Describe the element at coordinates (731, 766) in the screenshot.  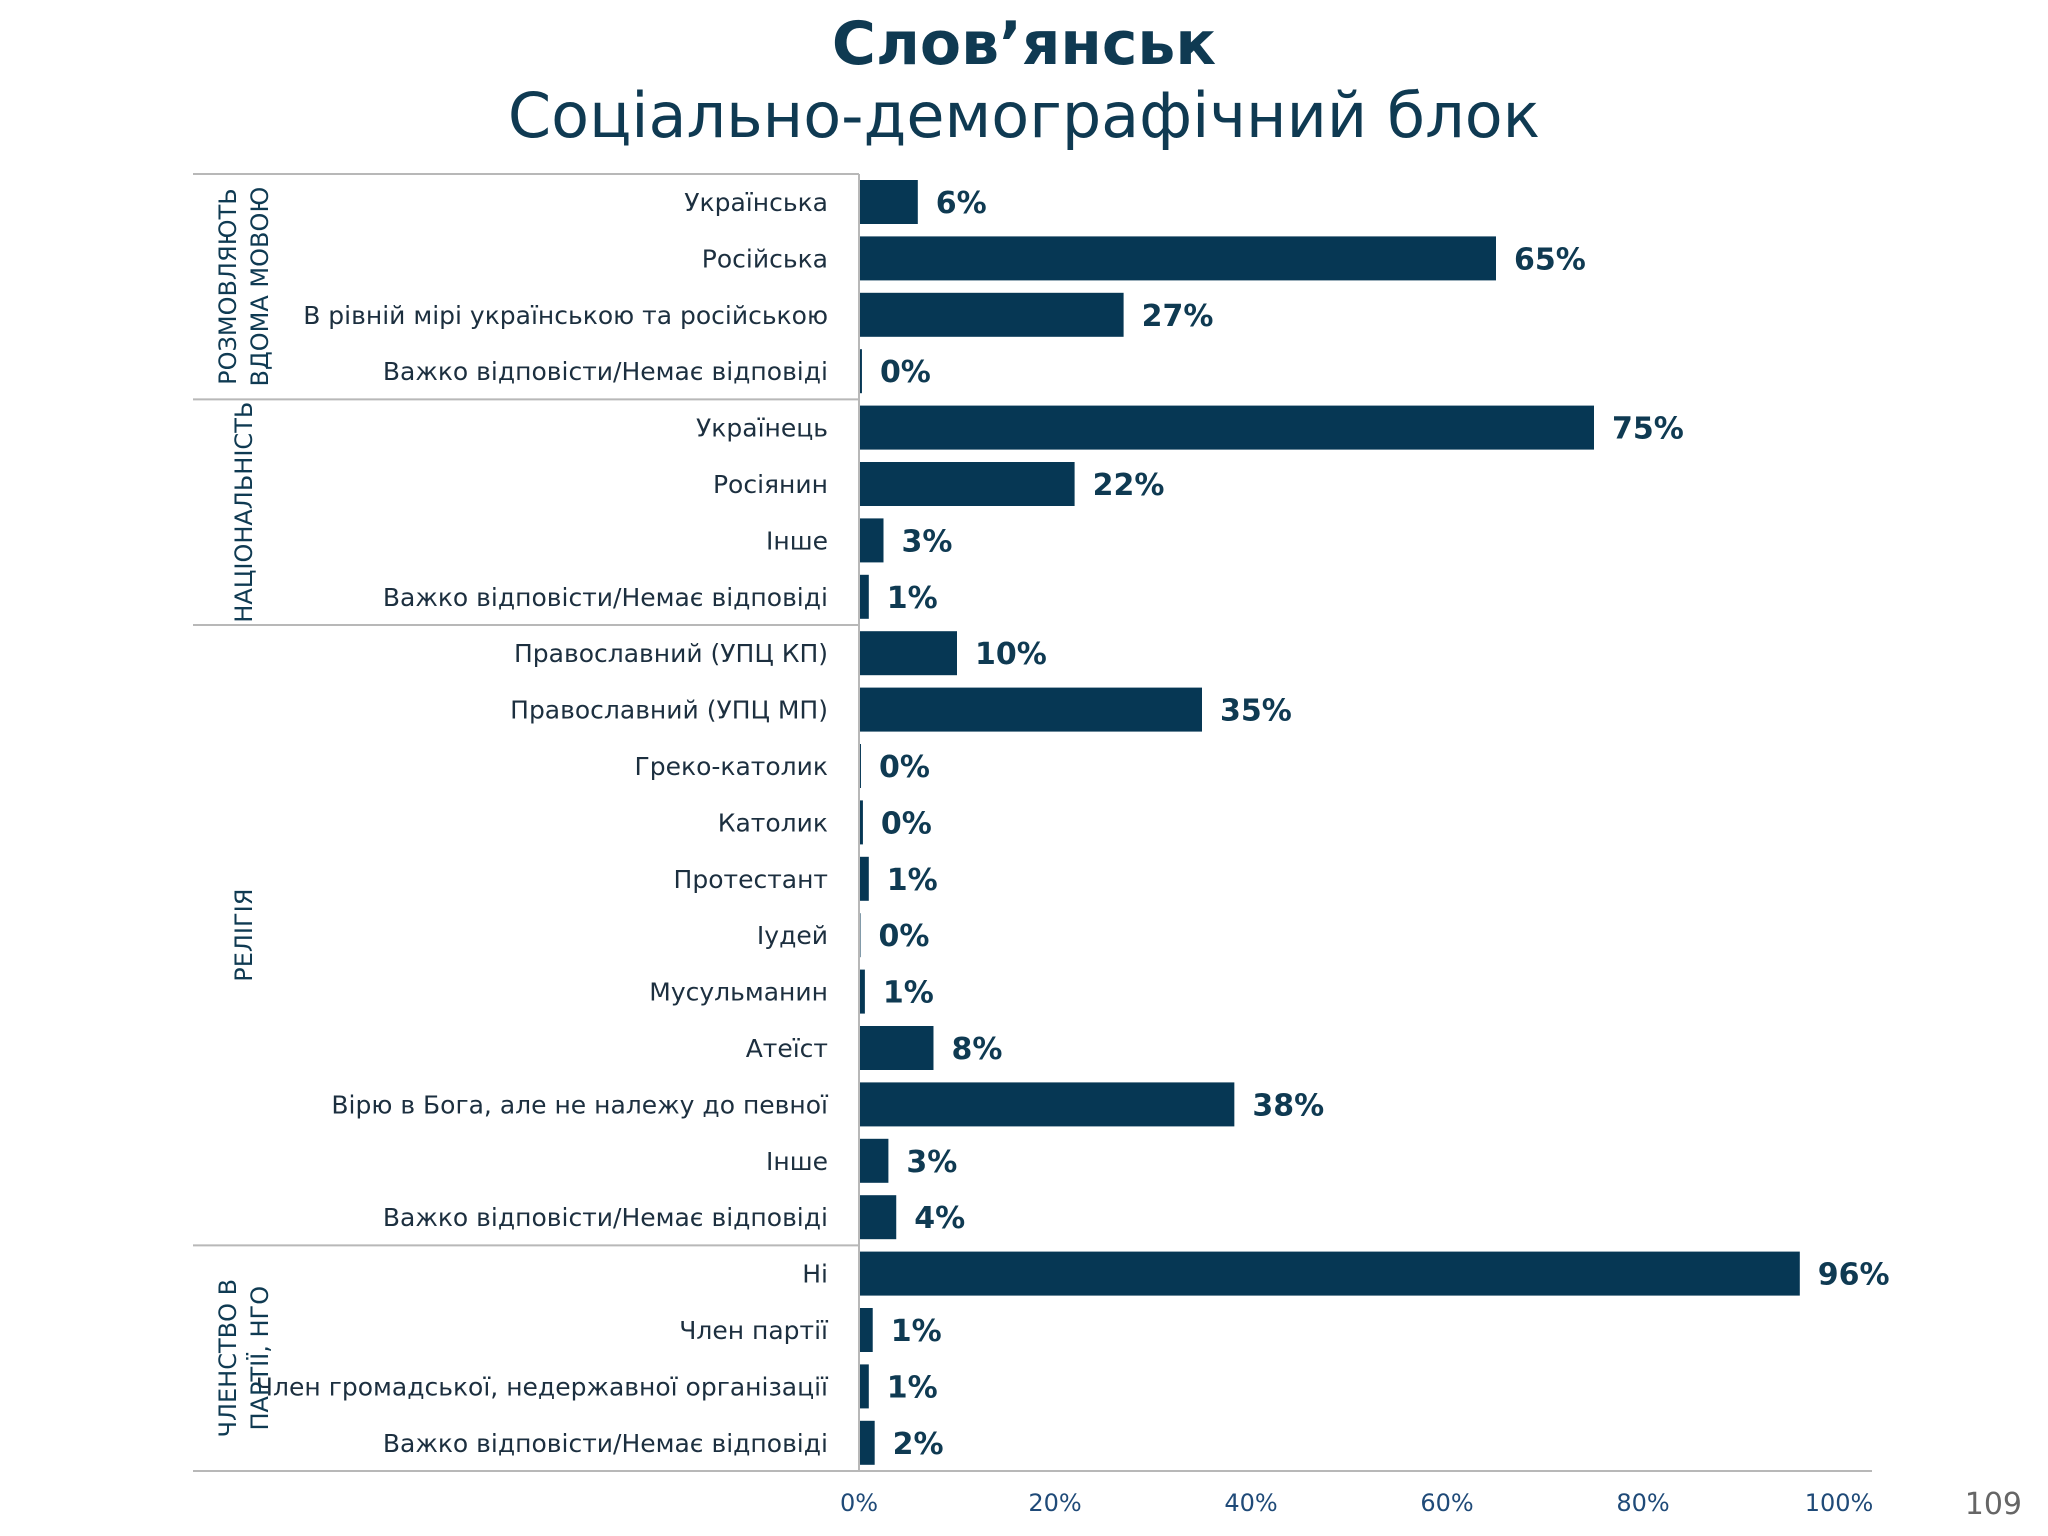
I see `category-label: Греко-католик` at that location.